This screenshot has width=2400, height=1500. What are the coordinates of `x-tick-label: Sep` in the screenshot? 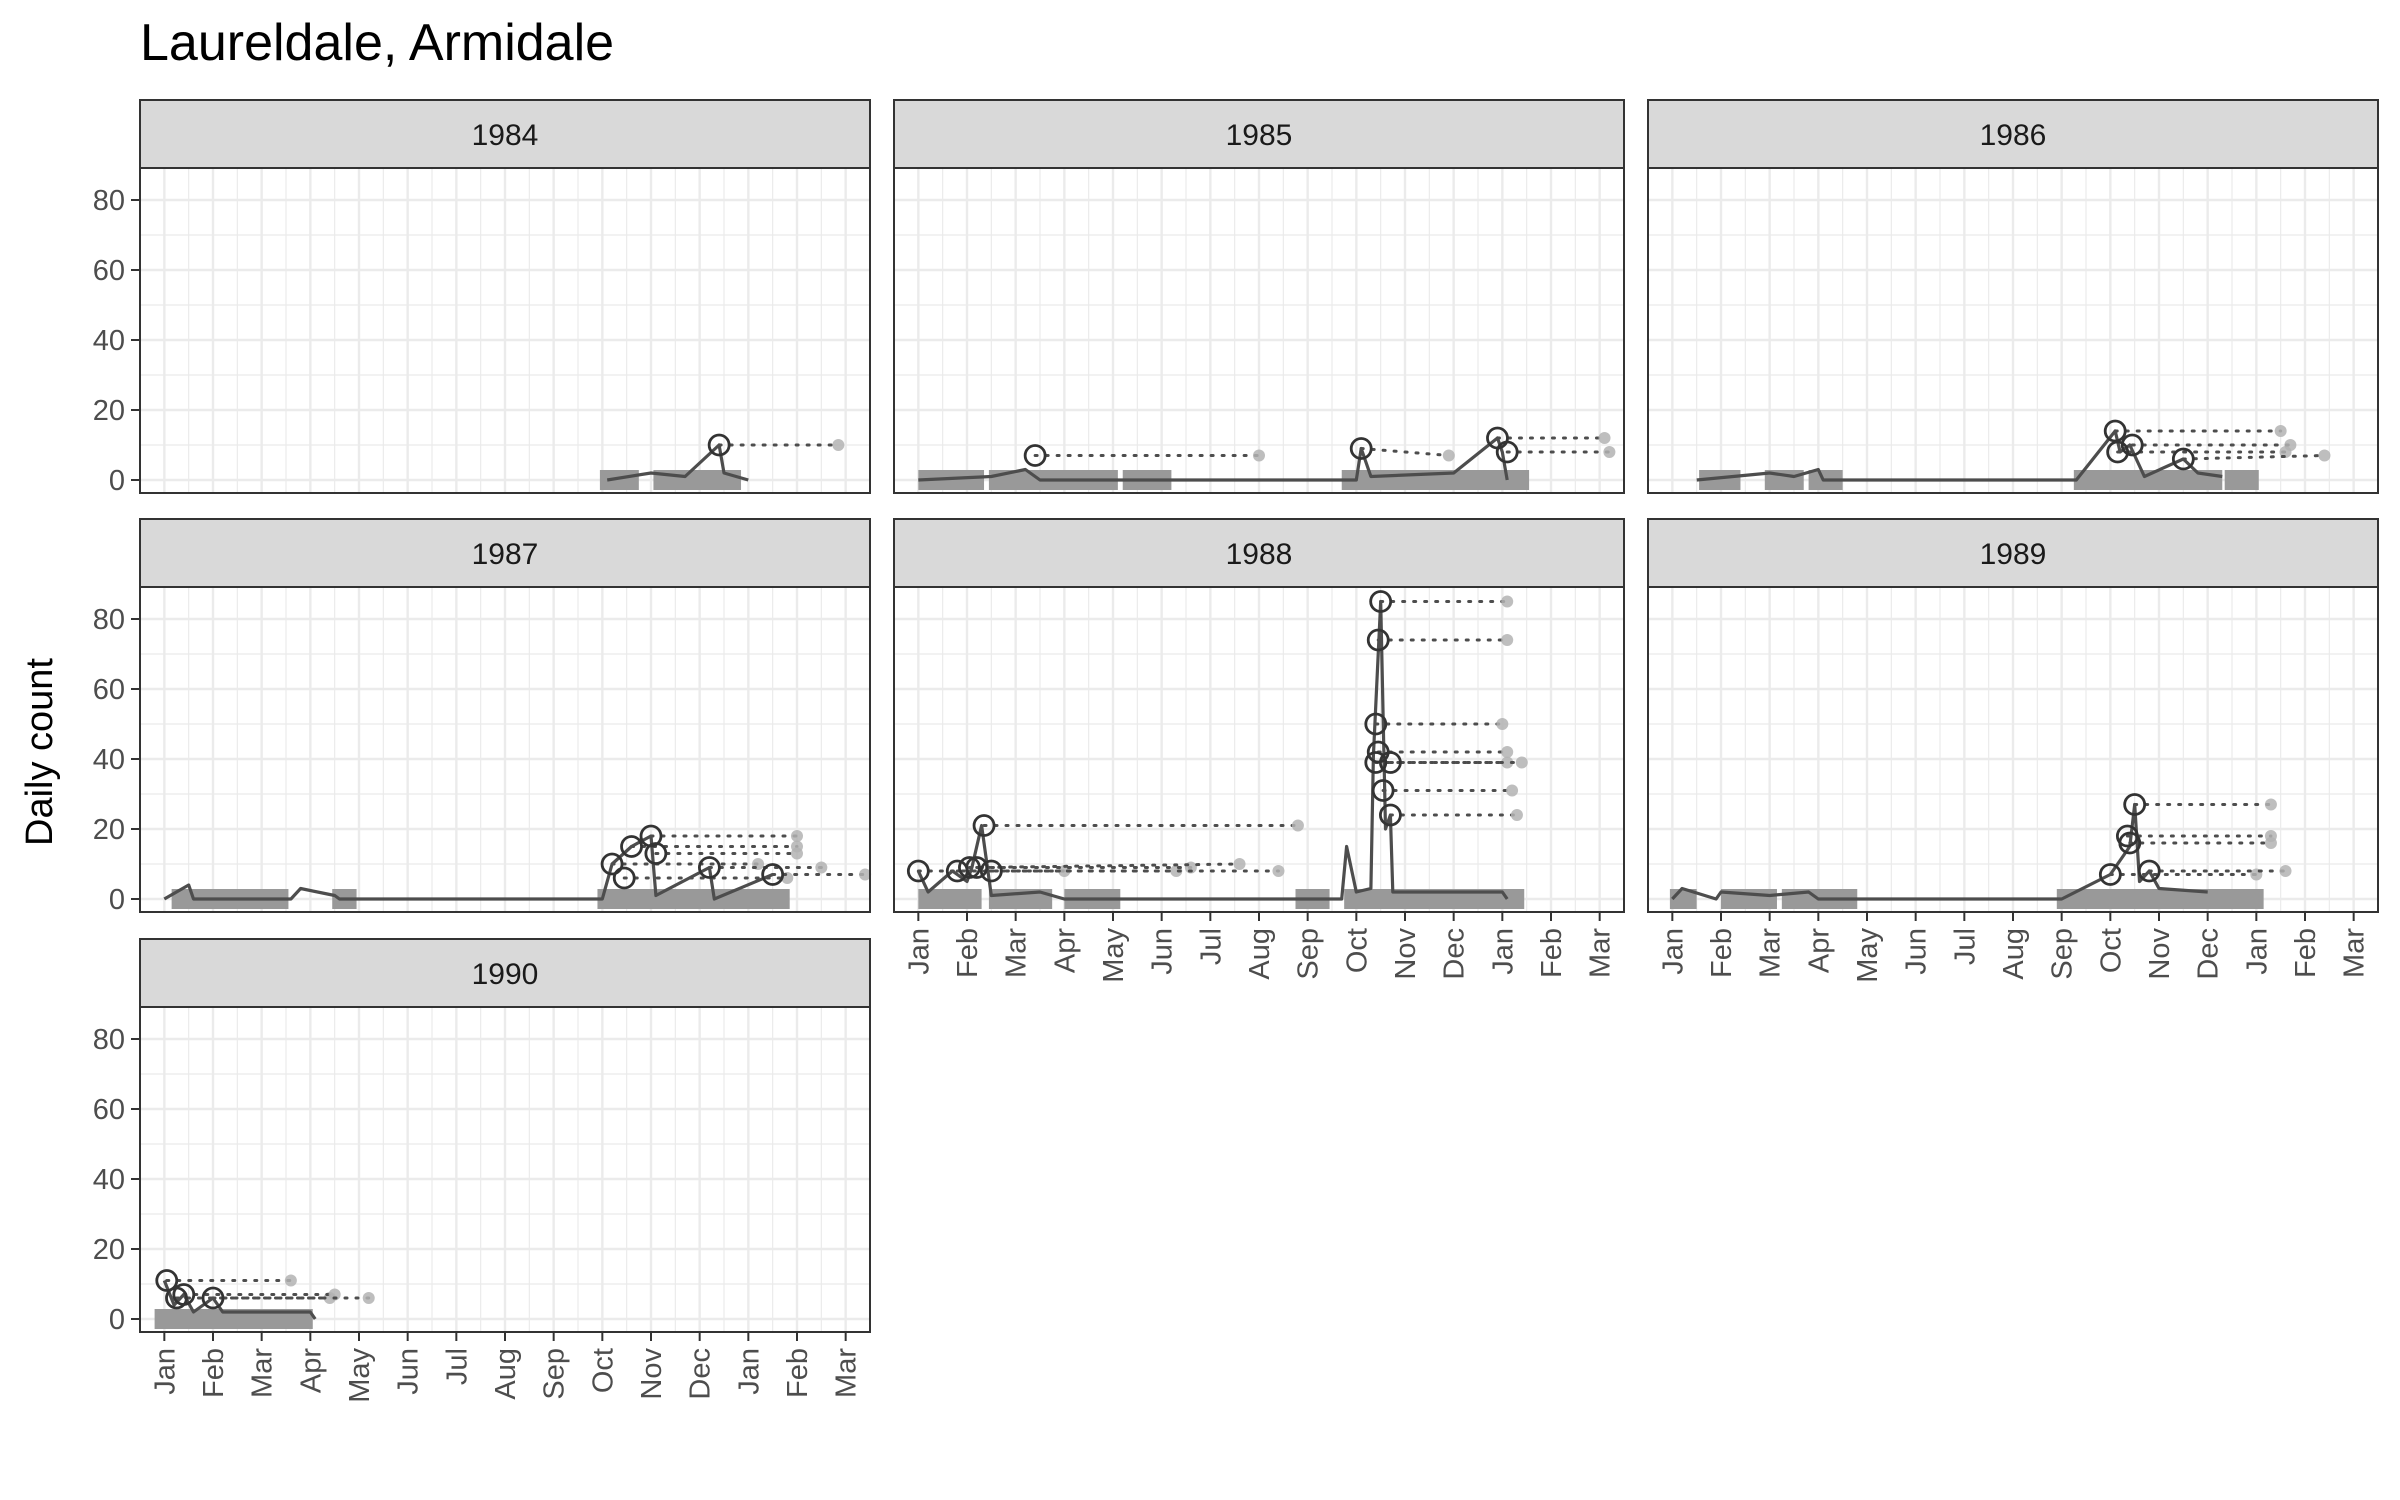 It's located at (555, 1374).